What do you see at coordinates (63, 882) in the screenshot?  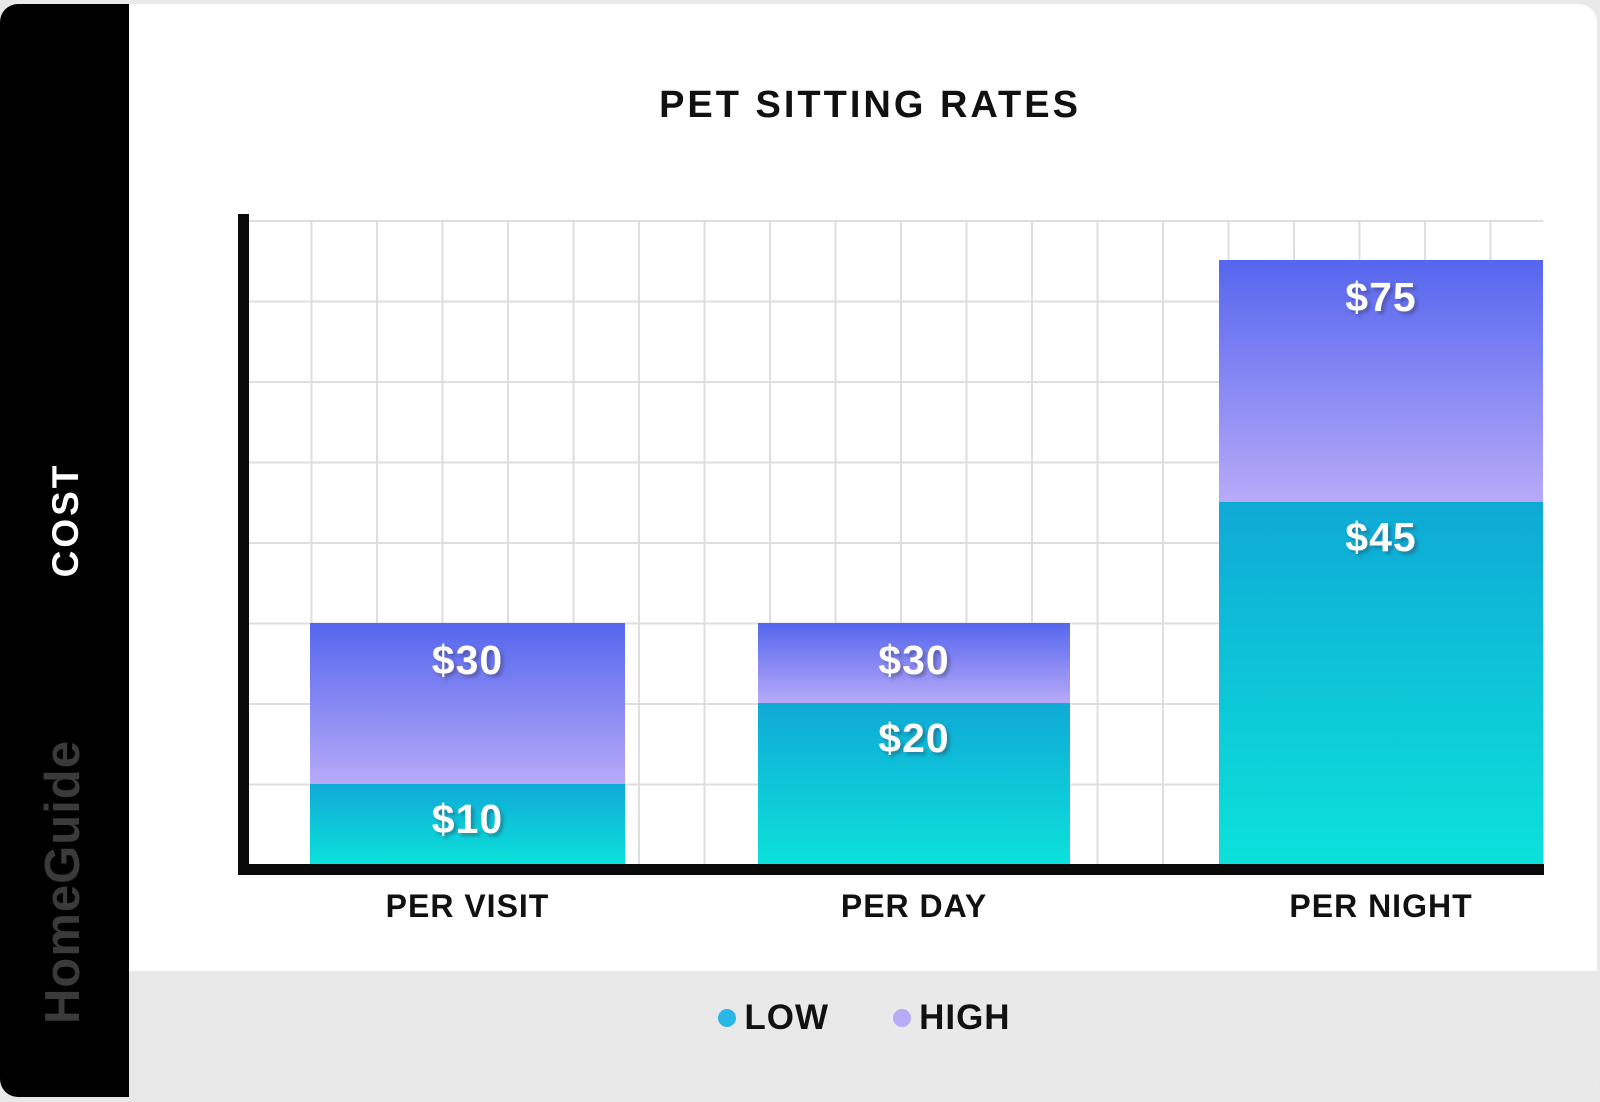 I see `brand-logo-text: HomeGuide` at bounding box center [63, 882].